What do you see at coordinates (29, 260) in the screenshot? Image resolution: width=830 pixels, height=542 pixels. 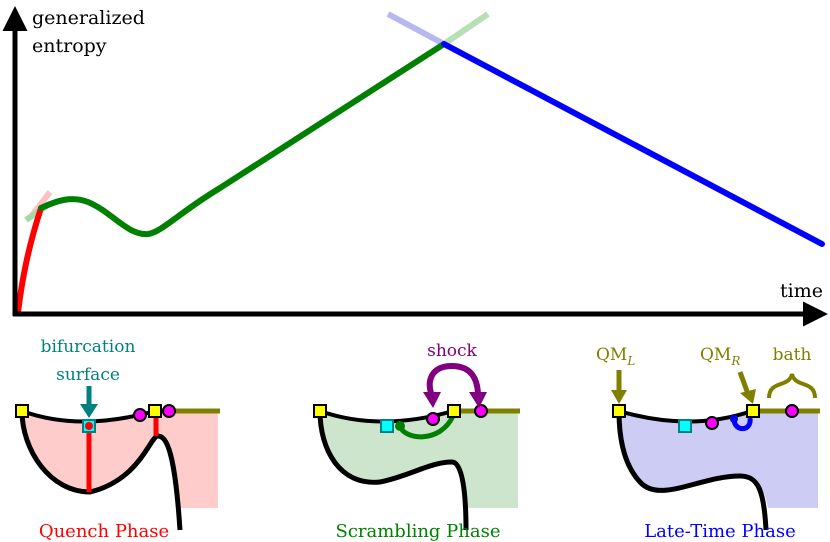 I see `quench-curve` at bounding box center [29, 260].